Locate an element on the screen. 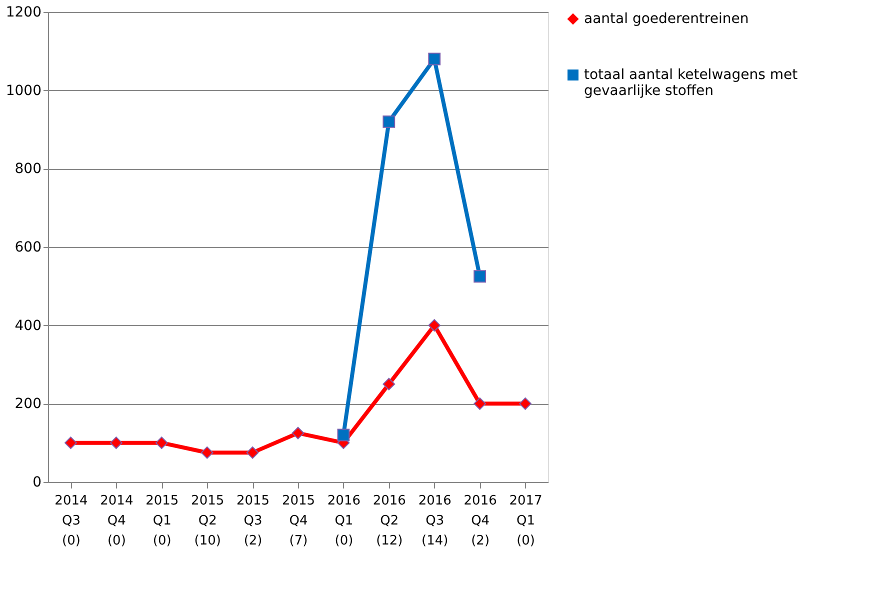 This screenshot has height=598, width=886. legend-label: totaal aantal ketelwagens met gevaarlijke stoffen is located at coordinates (691, 83).